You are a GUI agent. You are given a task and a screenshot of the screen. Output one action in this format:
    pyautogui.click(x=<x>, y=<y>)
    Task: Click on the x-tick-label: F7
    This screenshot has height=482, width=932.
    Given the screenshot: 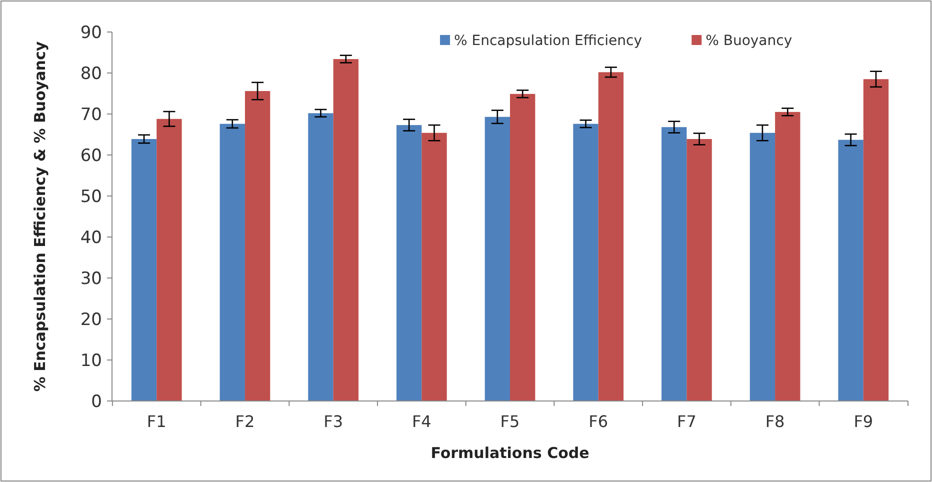 What is the action you would take?
    pyautogui.click(x=686, y=421)
    